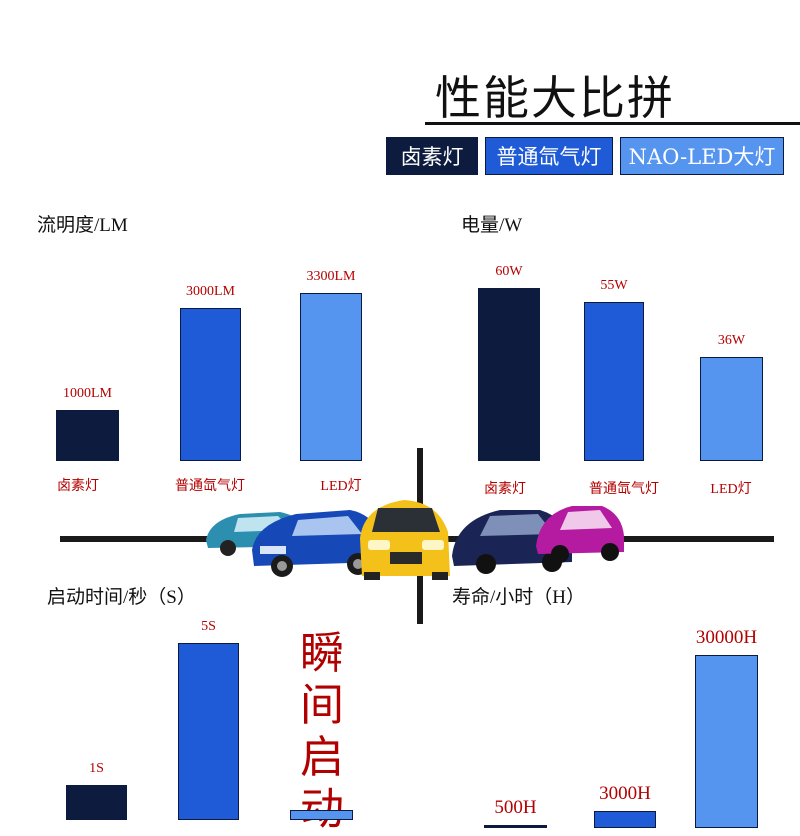 The width and height of the screenshot is (800, 836). What do you see at coordinates (625, 793) in the screenshot?
I see `value-label-lifespan-1: 3000H` at bounding box center [625, 793].